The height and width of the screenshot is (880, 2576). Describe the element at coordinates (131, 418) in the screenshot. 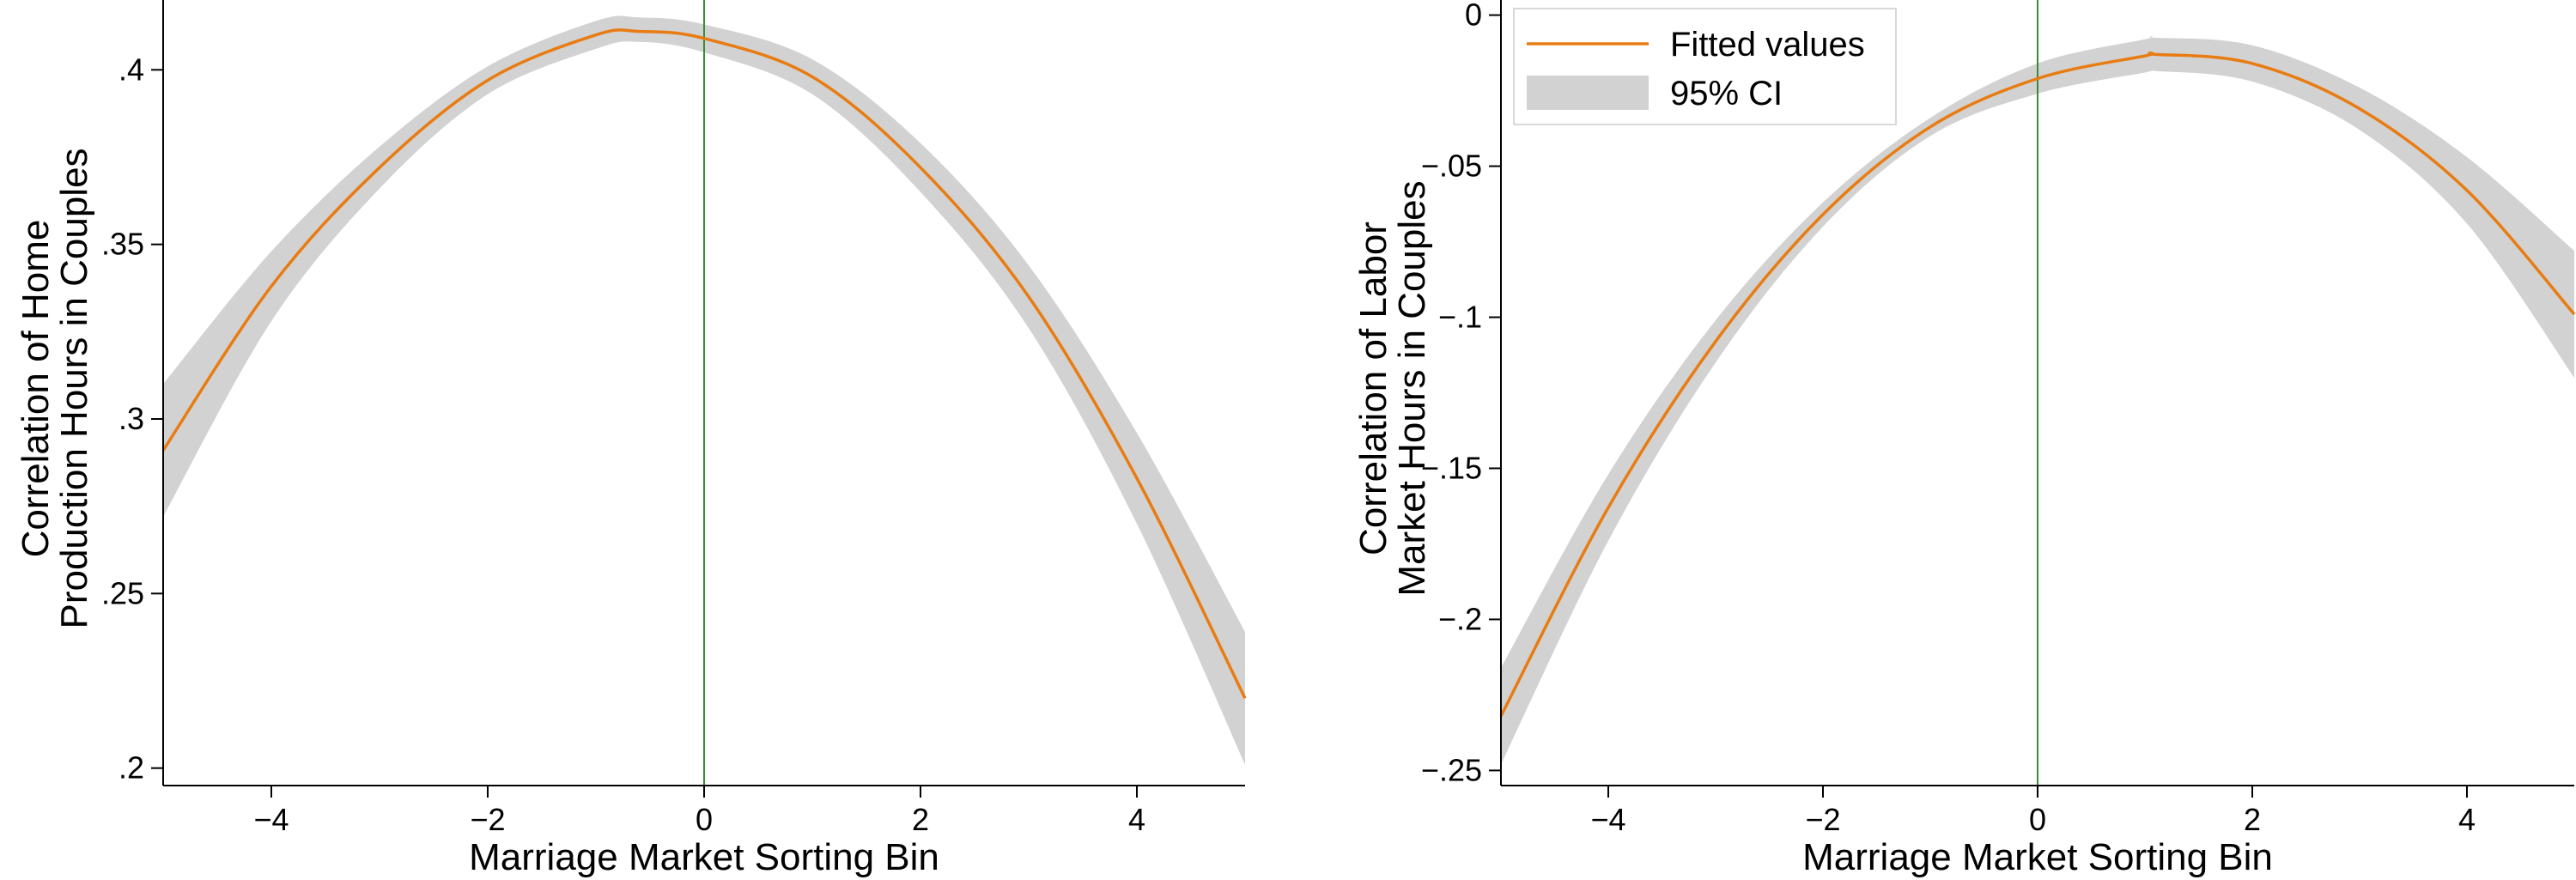

I see `y-tick-label: .3` at that location.